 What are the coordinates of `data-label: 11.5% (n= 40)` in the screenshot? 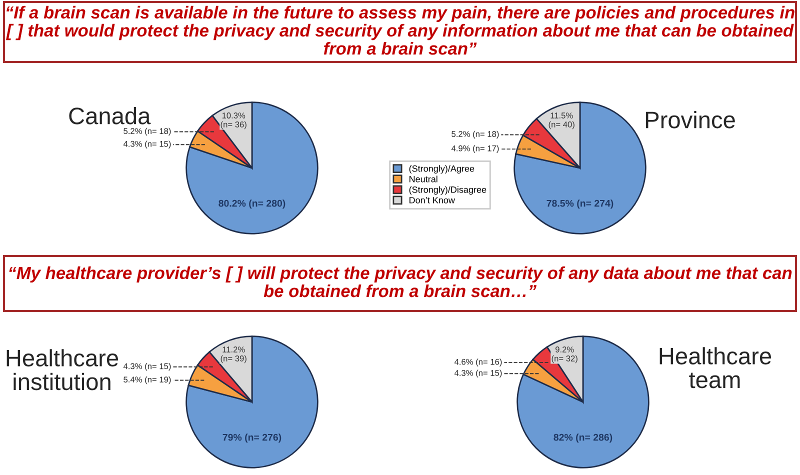 It's located at (561, 121).